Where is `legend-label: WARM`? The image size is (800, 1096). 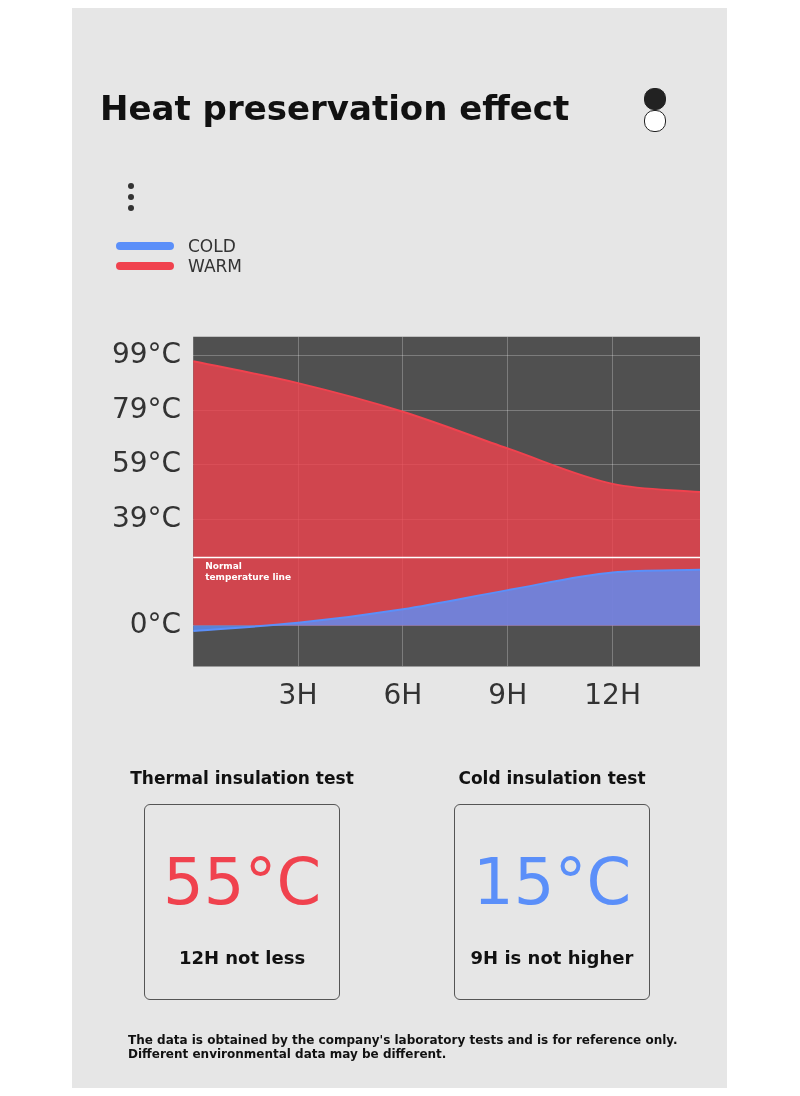
legend-label: WARM is located at coordinates (215, 266).